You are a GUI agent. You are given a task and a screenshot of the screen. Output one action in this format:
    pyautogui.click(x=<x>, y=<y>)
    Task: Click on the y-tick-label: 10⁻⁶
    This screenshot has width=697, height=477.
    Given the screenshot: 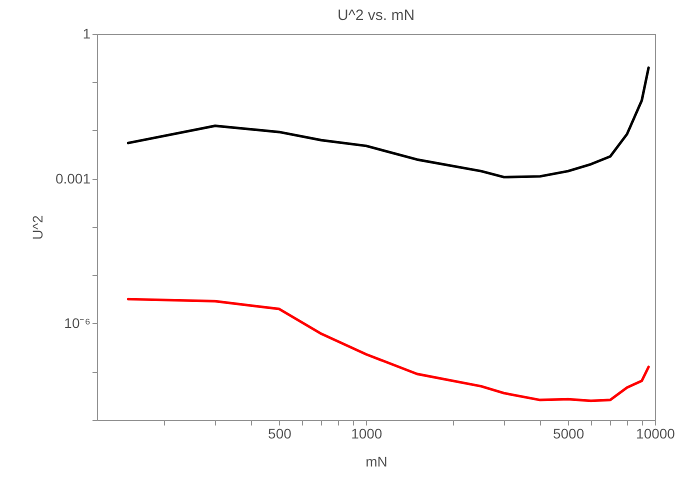 What is the action you would take?
    pyautogui.click(x=77, y=323)
    